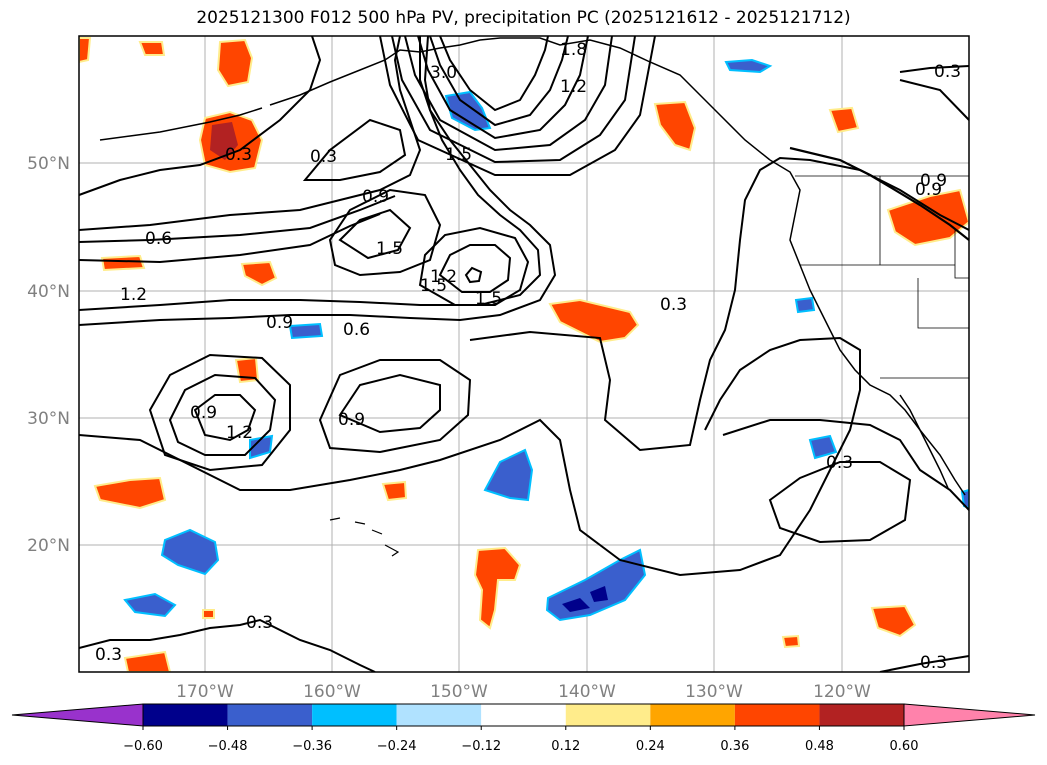 The height and width of the screenshot is (765, 1047). What do you see at coordinates (181, 124) in the screenshot?
I see `coast-aleutians` at bounding box center [181, 124].